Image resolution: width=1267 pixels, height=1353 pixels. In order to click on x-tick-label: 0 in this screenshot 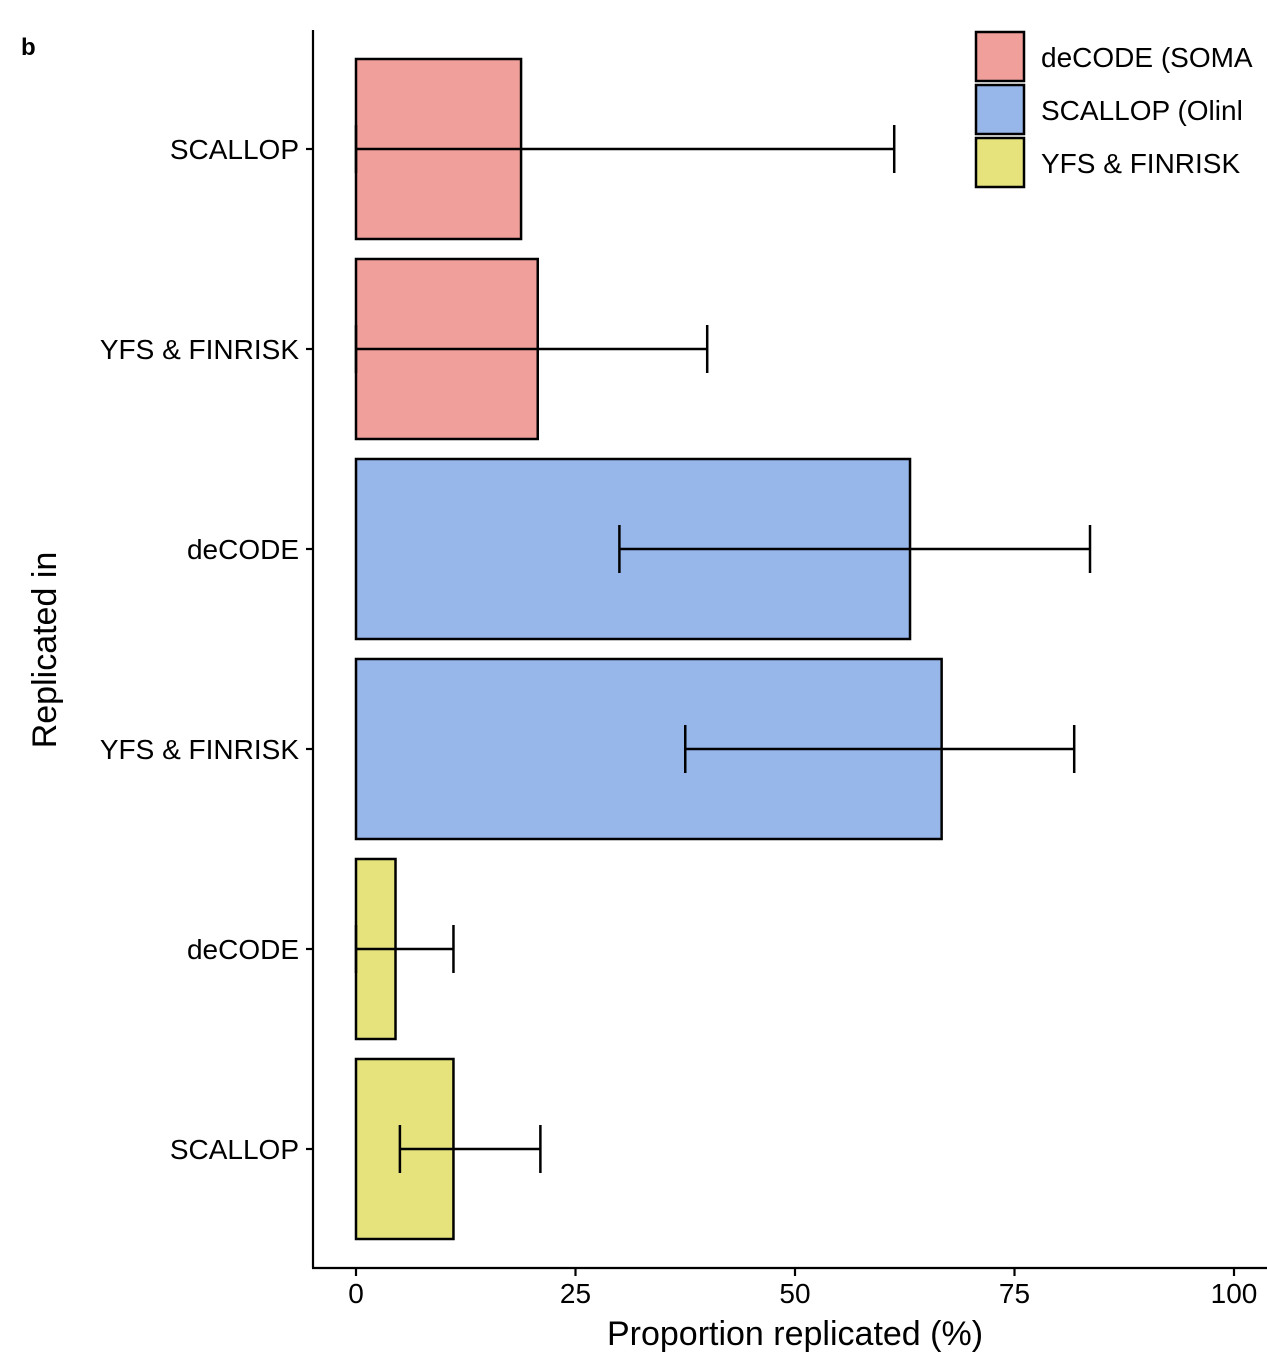, I will do `click(356, 1293)`.